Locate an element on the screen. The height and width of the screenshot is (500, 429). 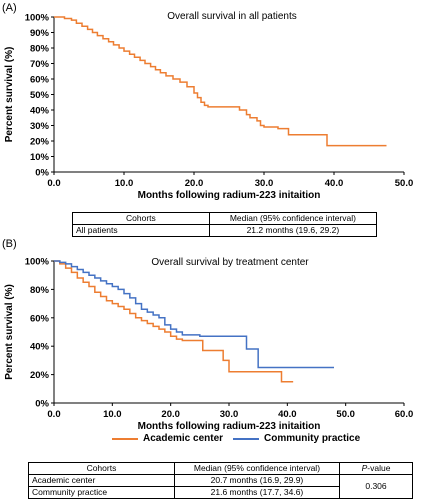
chart-a-x-tick-label: 40.0 is located at coordinates (334, 183).